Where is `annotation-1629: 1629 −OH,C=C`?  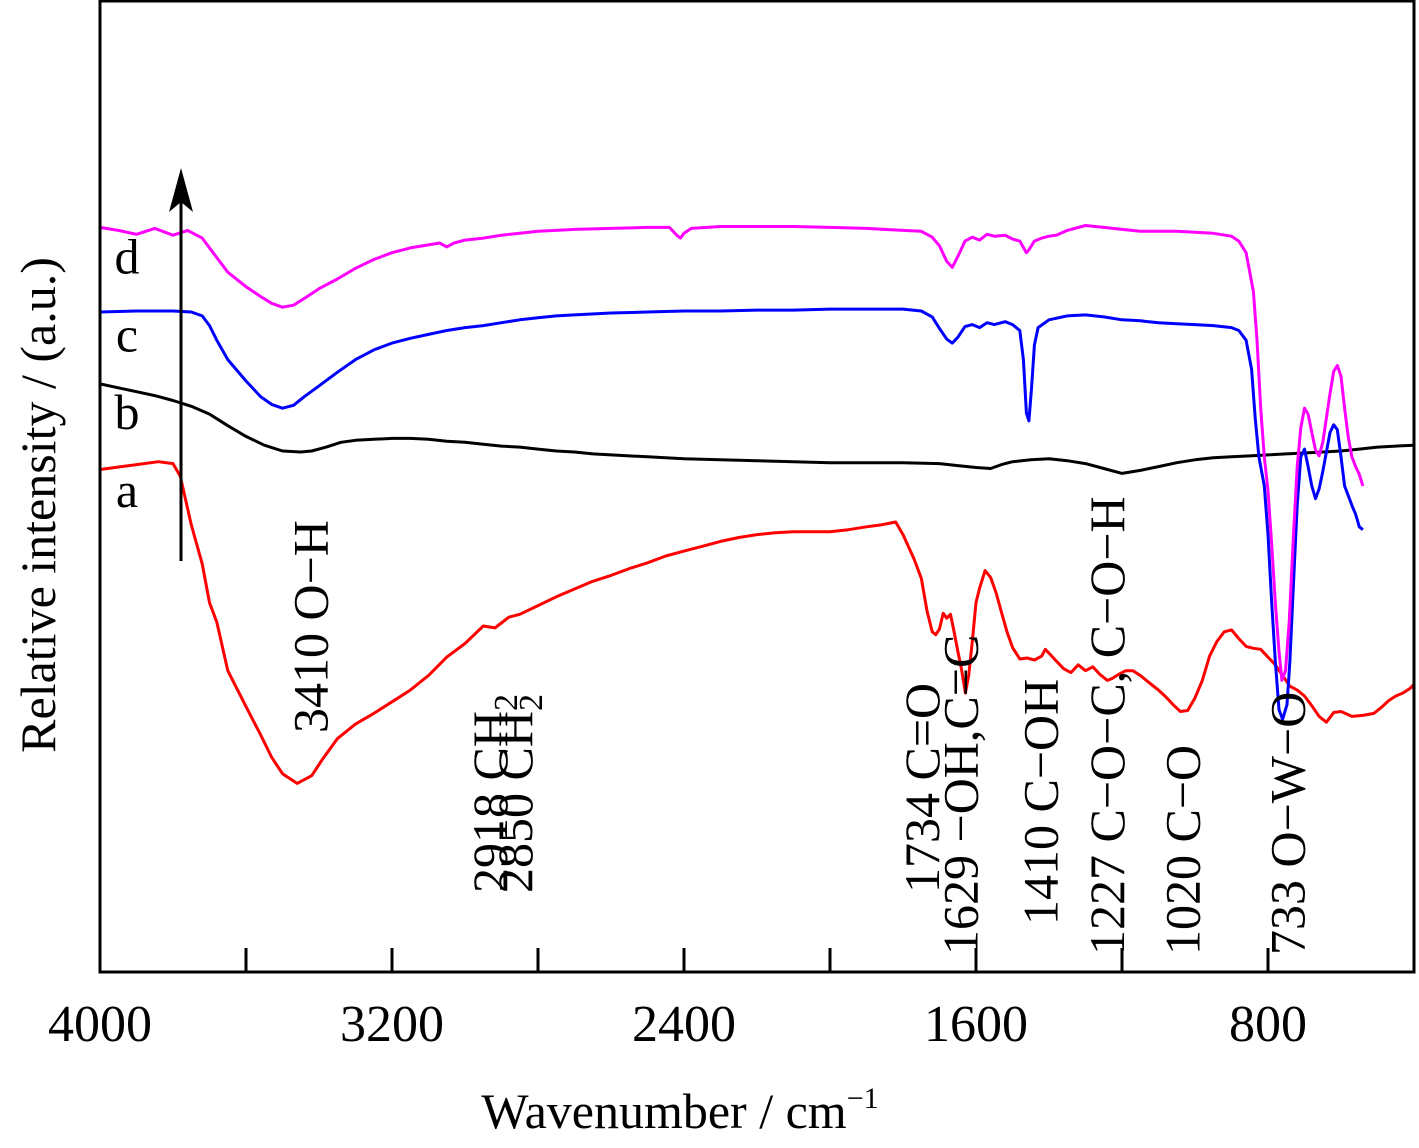
annotation-1629: 1629 −OH,C=C is located at coordinates (960, 795).